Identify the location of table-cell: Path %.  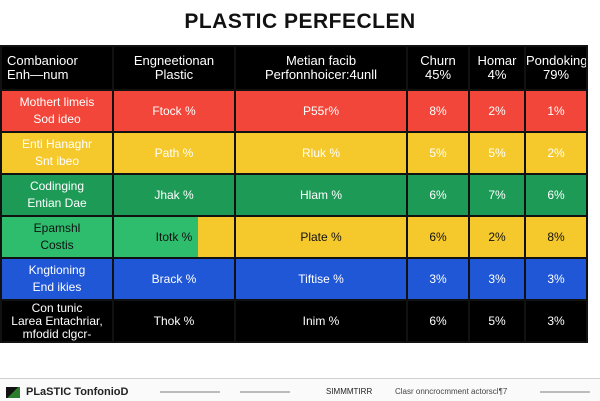
(174, 153).